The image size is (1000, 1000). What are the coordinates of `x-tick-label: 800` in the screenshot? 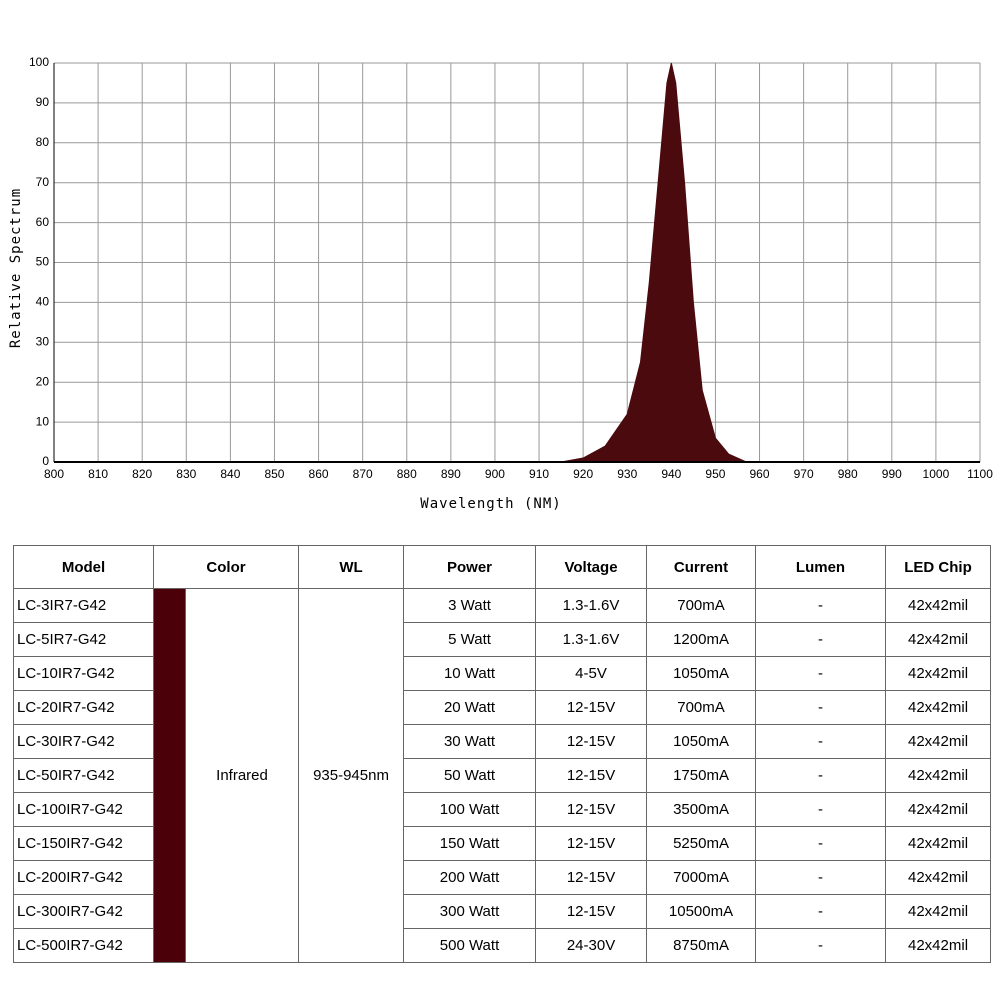 It's located at (54, 474).